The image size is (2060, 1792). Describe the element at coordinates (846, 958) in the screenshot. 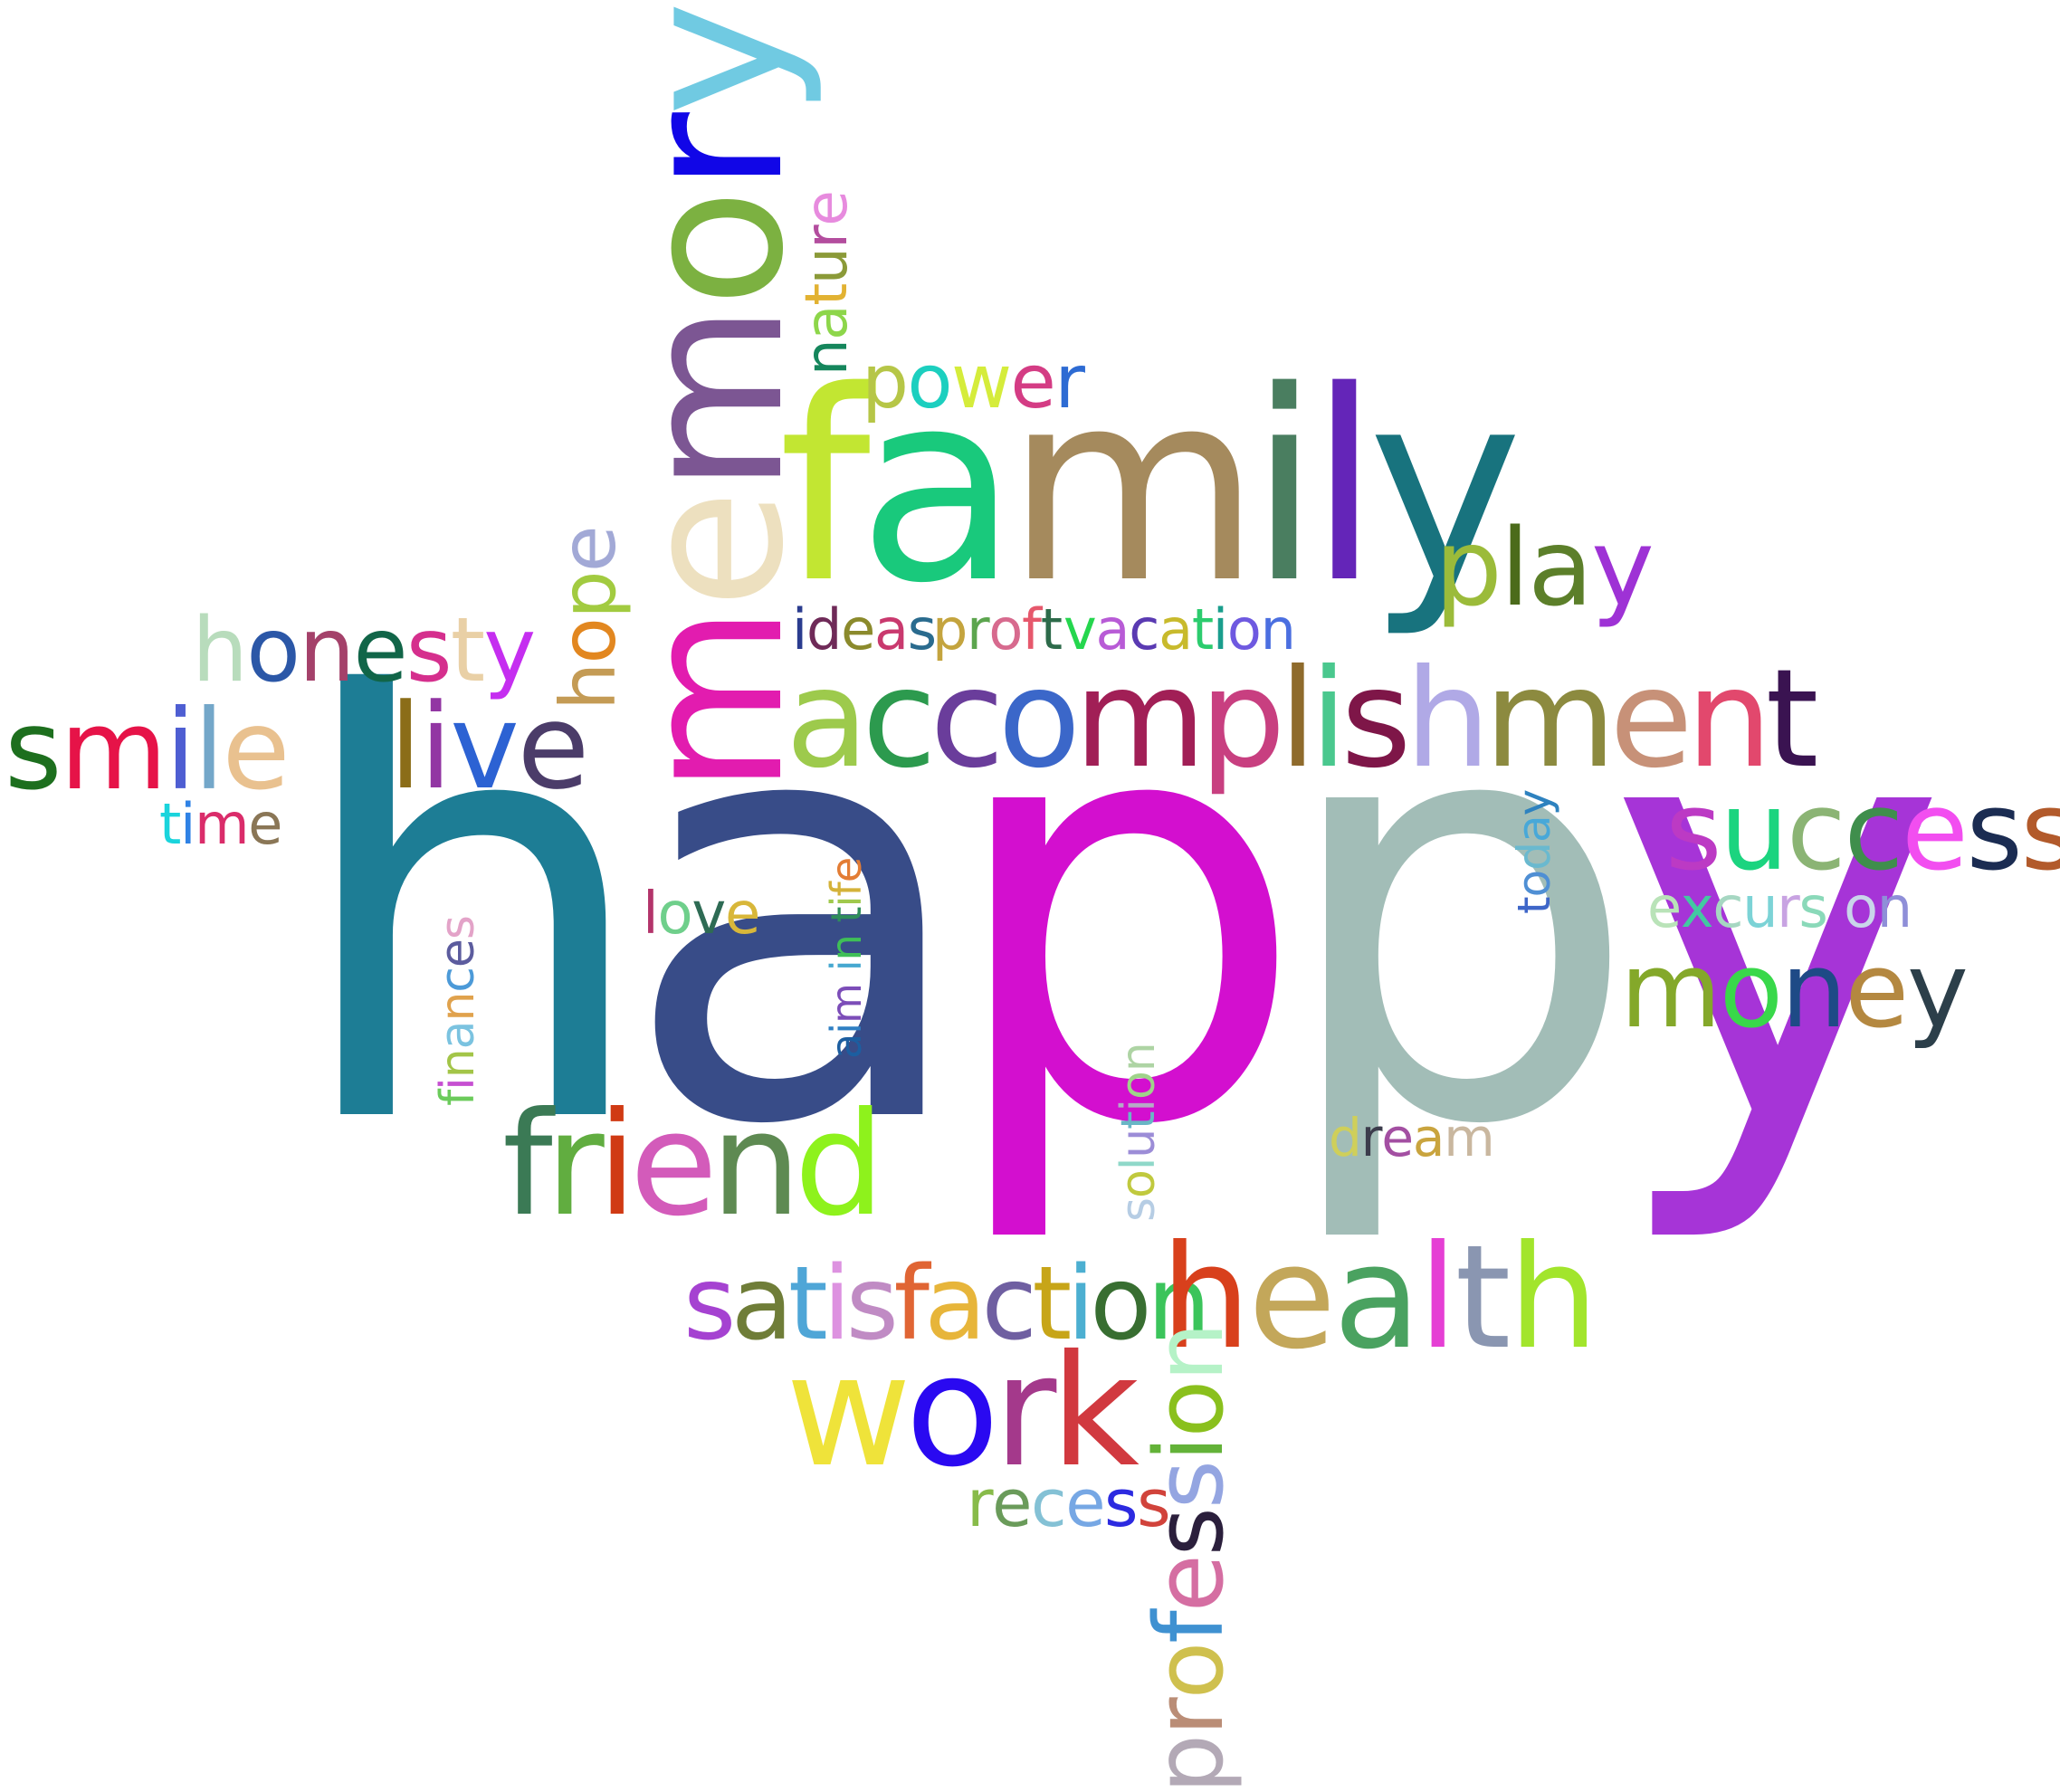

I see `word-aim-in-life: aim in tife` at that location.